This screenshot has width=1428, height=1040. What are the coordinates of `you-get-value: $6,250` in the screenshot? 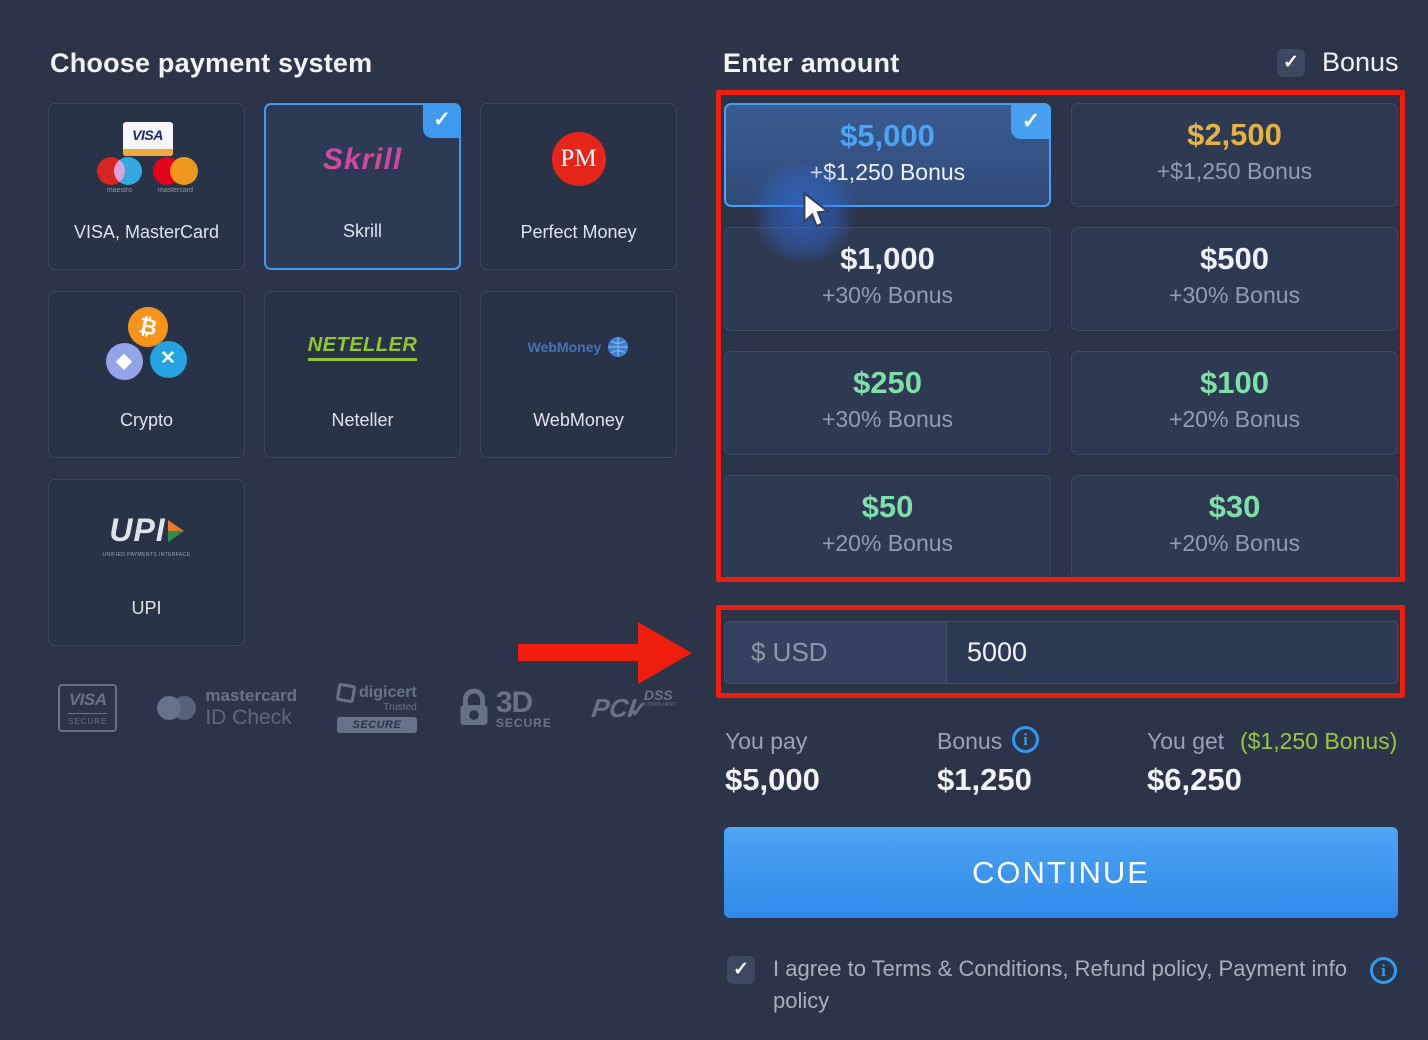 It's located at (1194, 779).